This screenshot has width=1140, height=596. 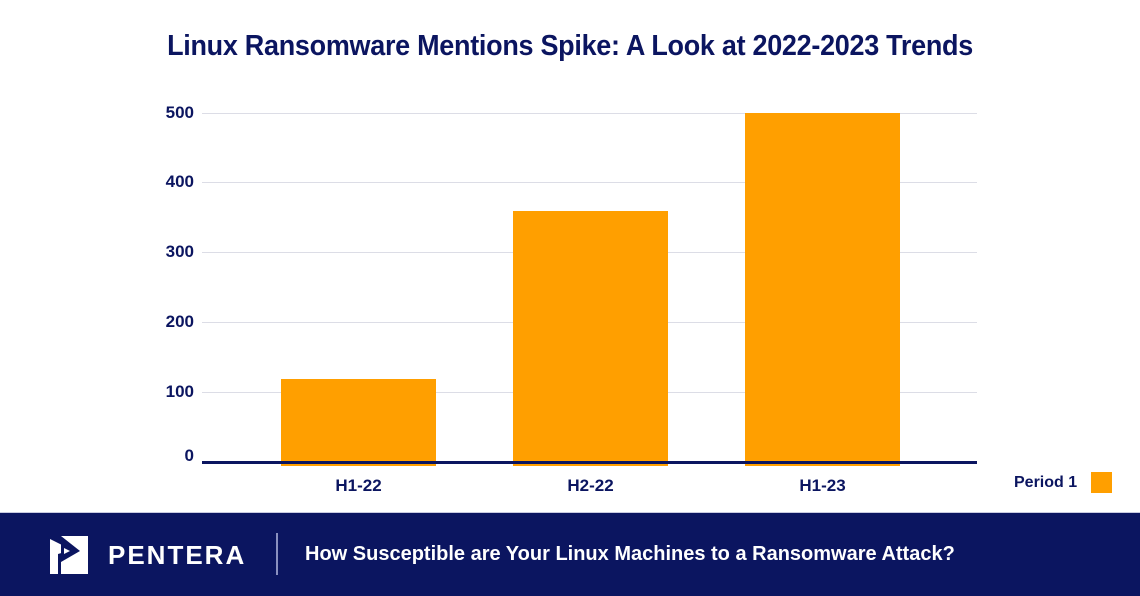 What do you see at coordinates (822, 485) in the screenshot?
I see `x-tick-label: H1-23` at bounding box center [822, 485].